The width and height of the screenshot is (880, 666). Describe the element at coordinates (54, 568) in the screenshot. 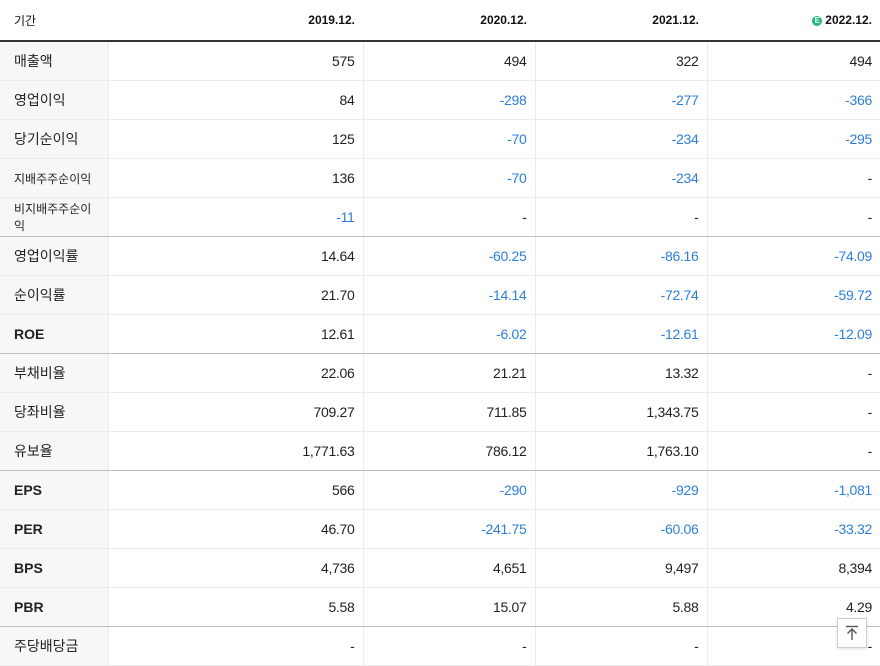

I see `row-label: BPS` at that location.